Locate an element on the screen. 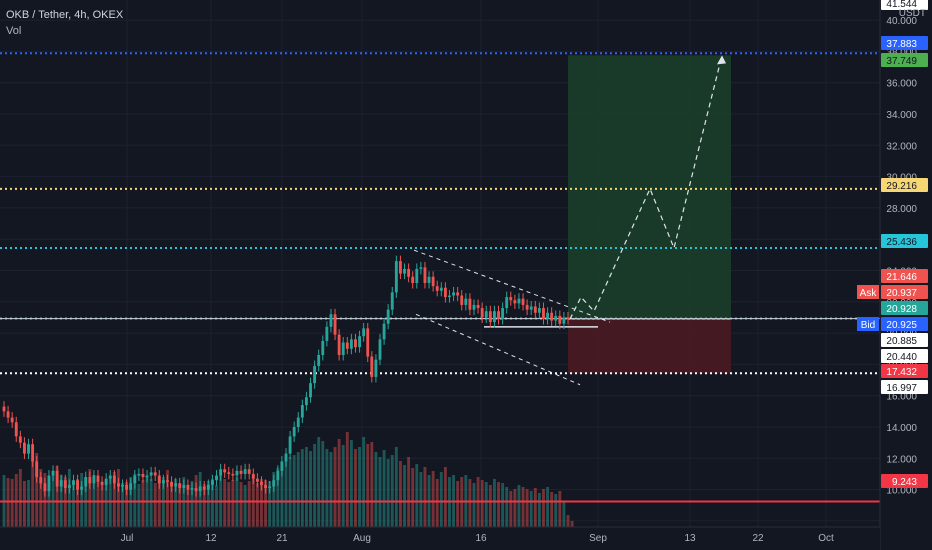 The image size is (932, 550). price-label: 21.646 is located at coordinates (901, 277).